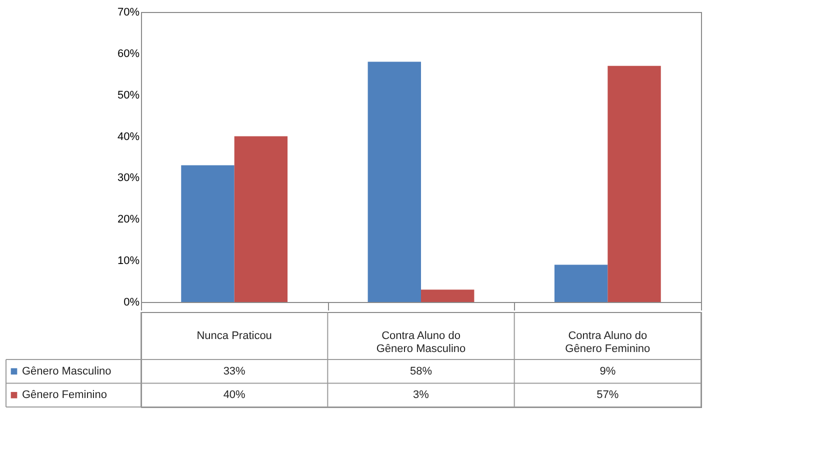 This screenshot has height=451, width=821. Describe the element at coordinates (128, 54) in the screenshot. I see `y-tick-label: 60%` at that location.